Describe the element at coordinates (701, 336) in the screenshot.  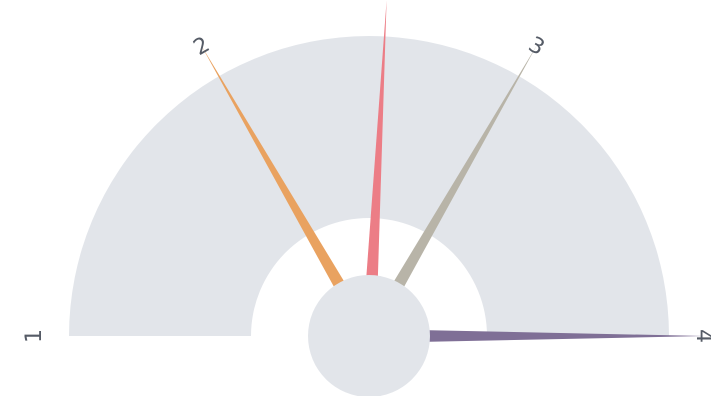
I see `gauge-scale-label: 4` at that location.